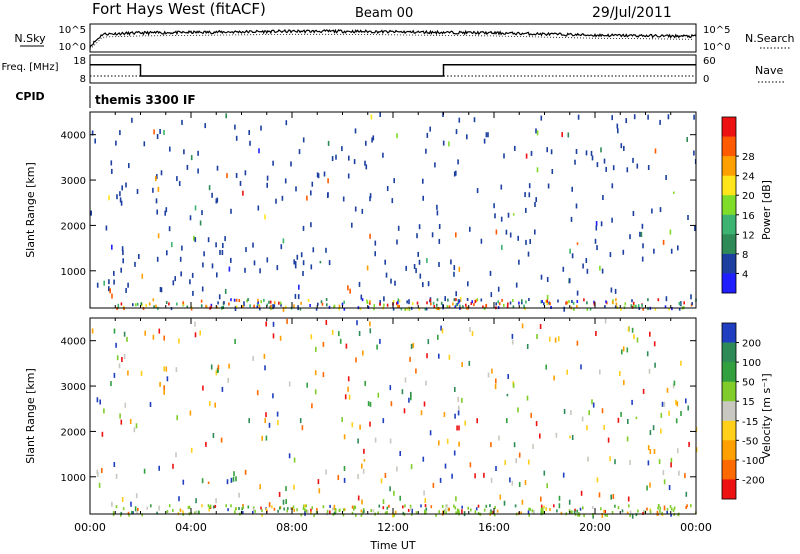 The width and height of the screenshot is (800, 554). Describe the element at coordinates (753, 480) in the screenshot. I see `colorbar-tick-label: -200` at that location.